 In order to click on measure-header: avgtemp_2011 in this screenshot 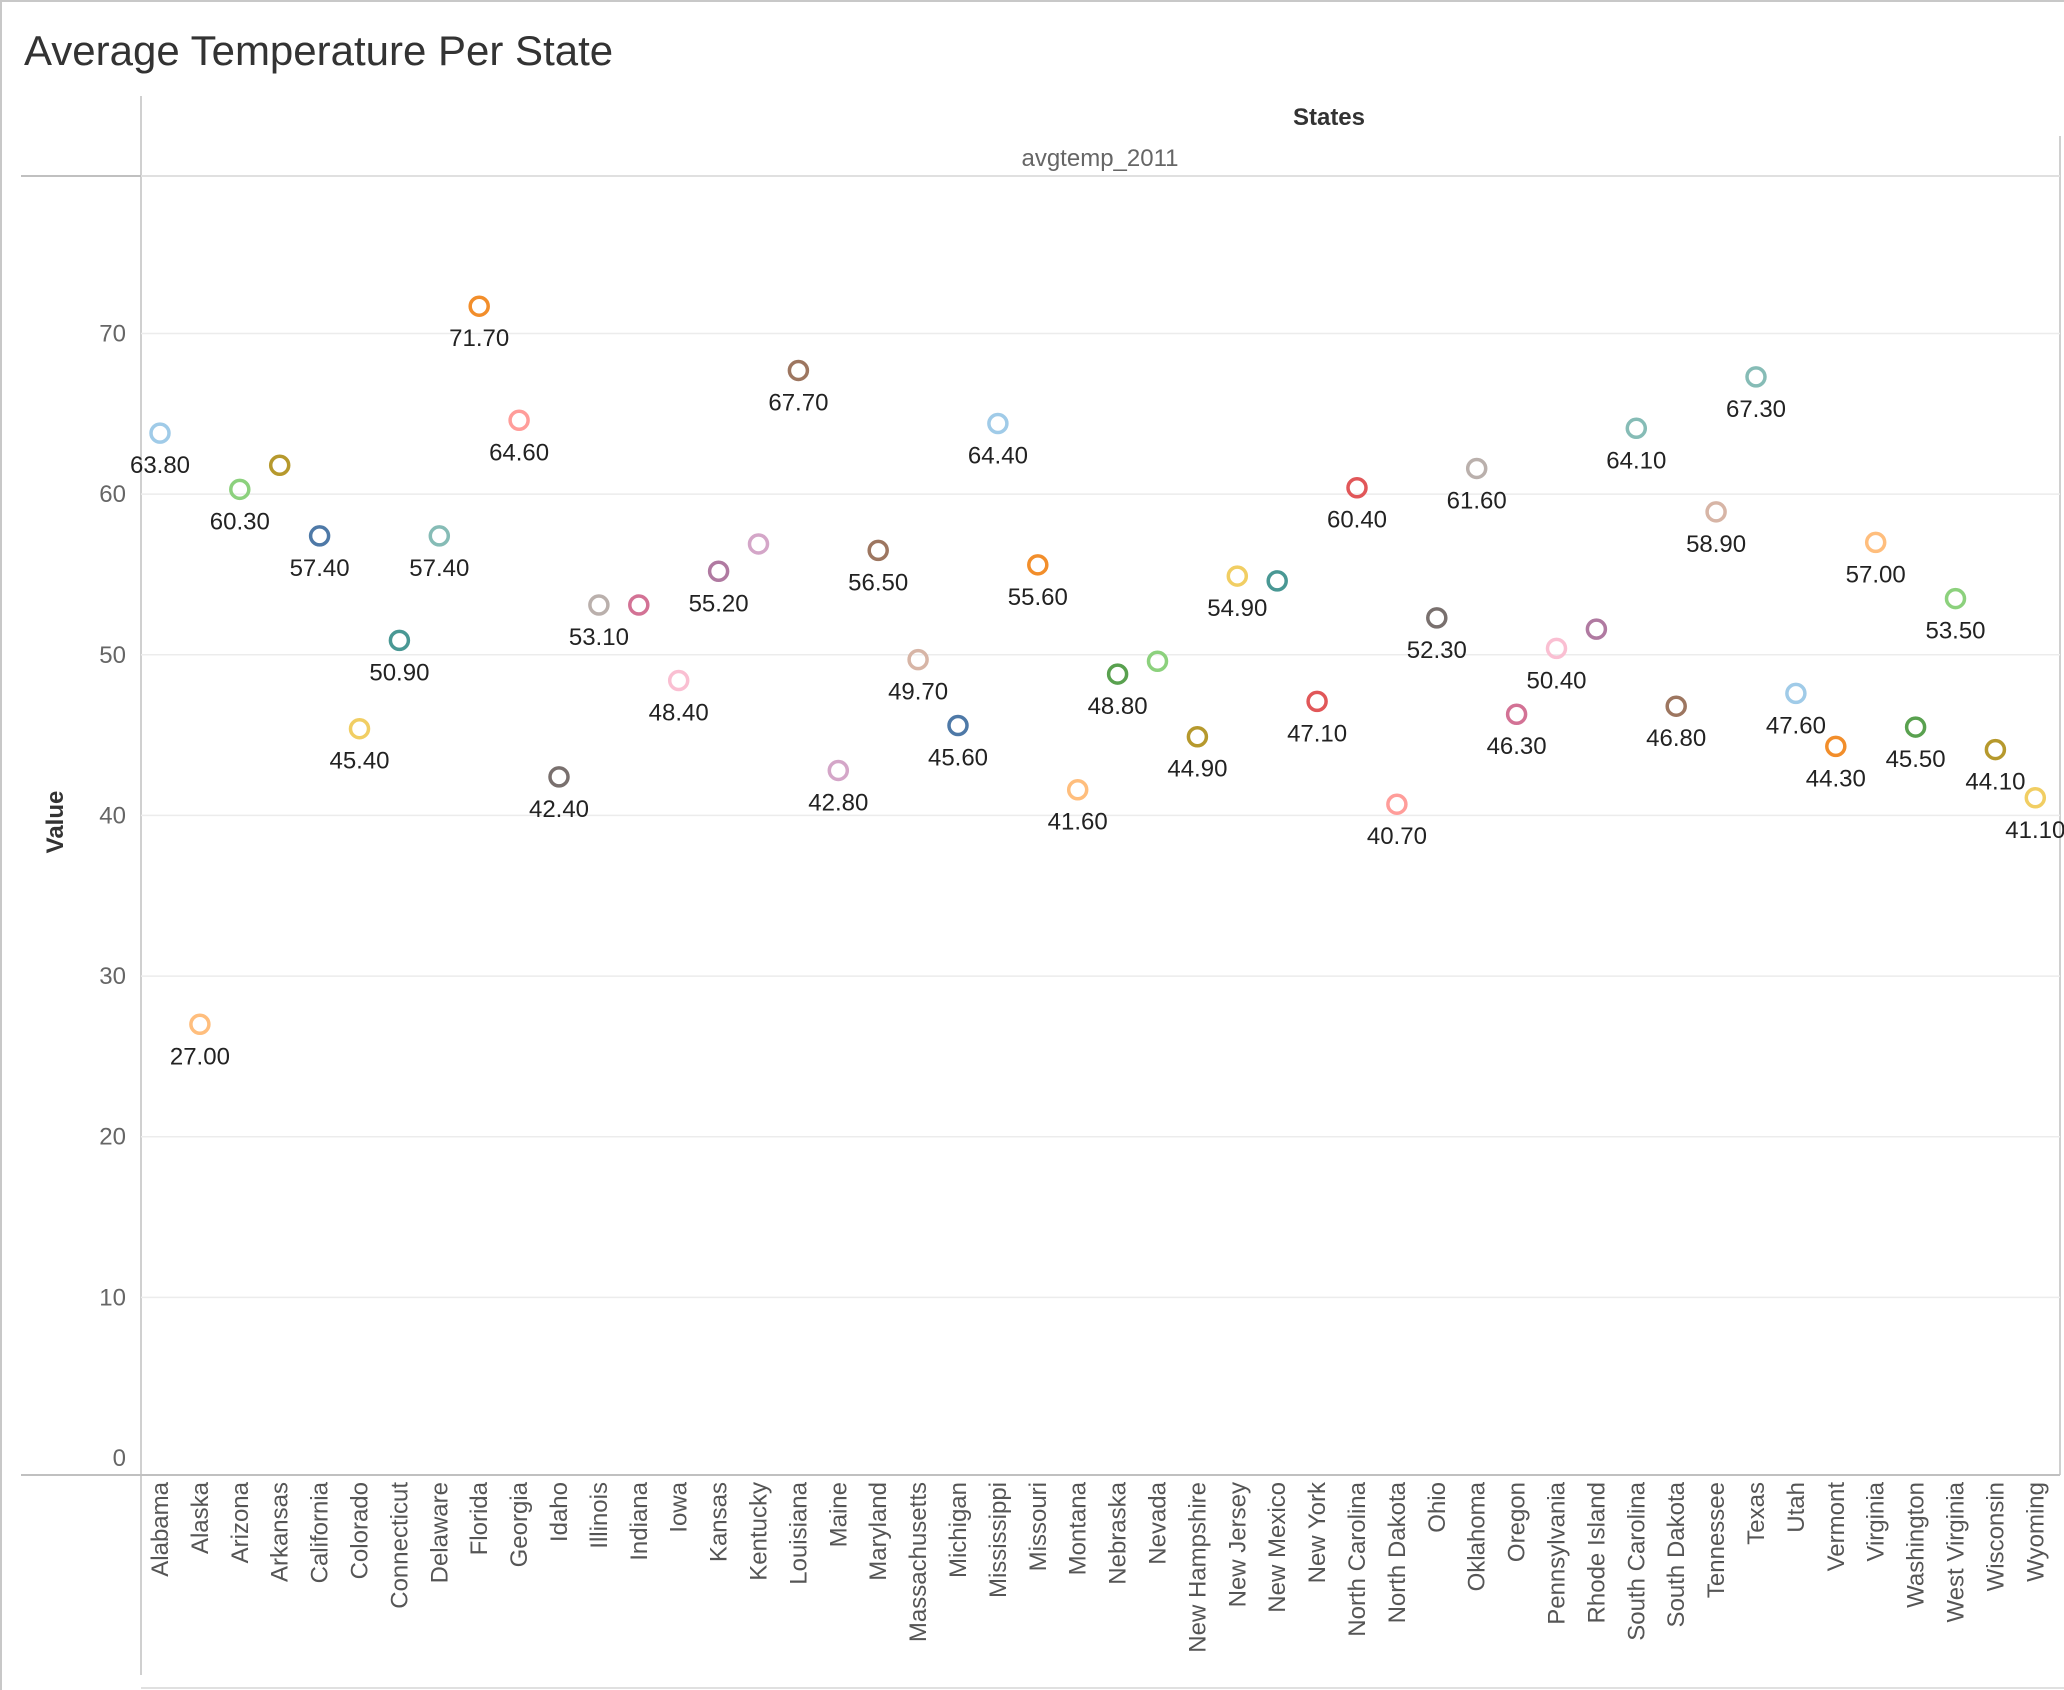, I will do `click(1099, 158)`.